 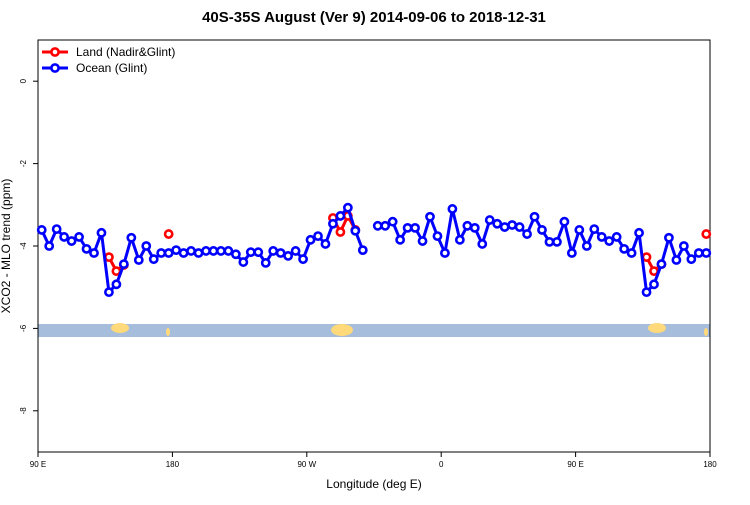 I want to click on x-tick-label: 0, so click(x=441, y=464).